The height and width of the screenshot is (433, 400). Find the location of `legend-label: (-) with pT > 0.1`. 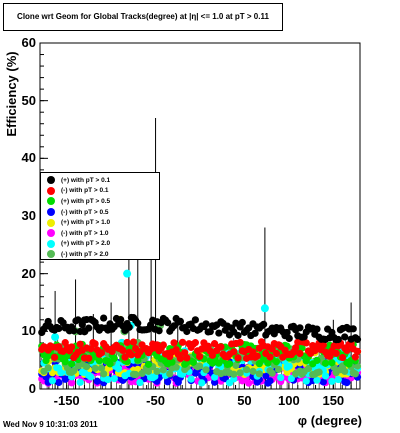

legend-label: (-) with pT > 0.1 is located at coordinates (85, 191).